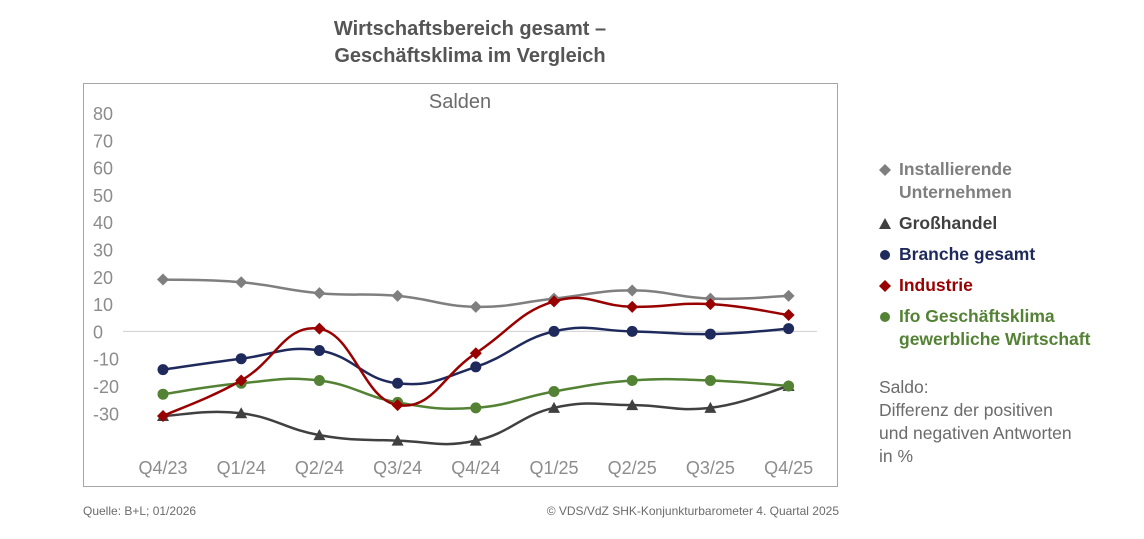 The image size is (1144, 539). Describe the element at coordinates (1007, 181) in the screenshot. I see `legend-item: Installierende Unternehmen` at that location.